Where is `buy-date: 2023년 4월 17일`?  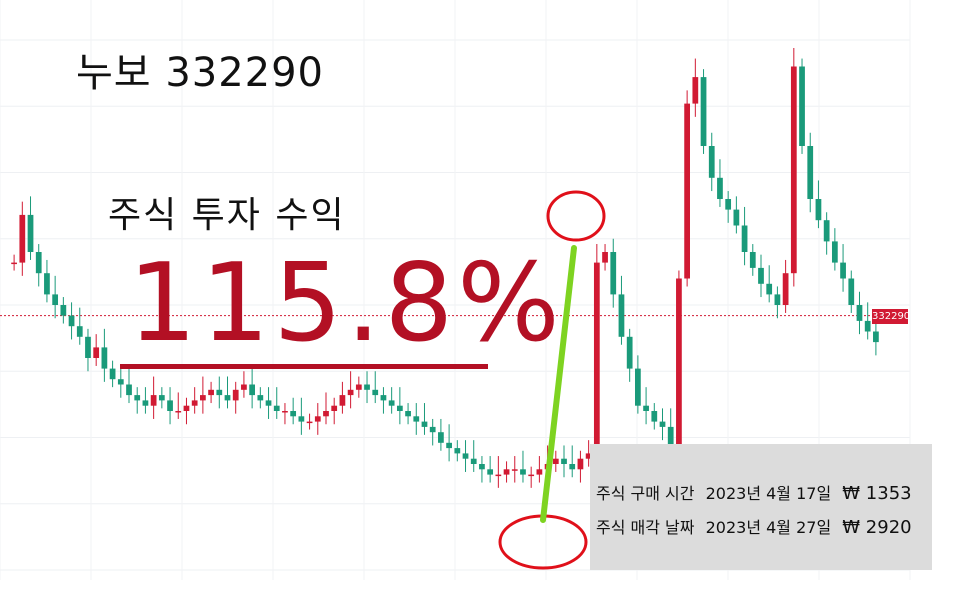
buy-date: 2023년 4월 17일 is located at coordinates (768, 493).